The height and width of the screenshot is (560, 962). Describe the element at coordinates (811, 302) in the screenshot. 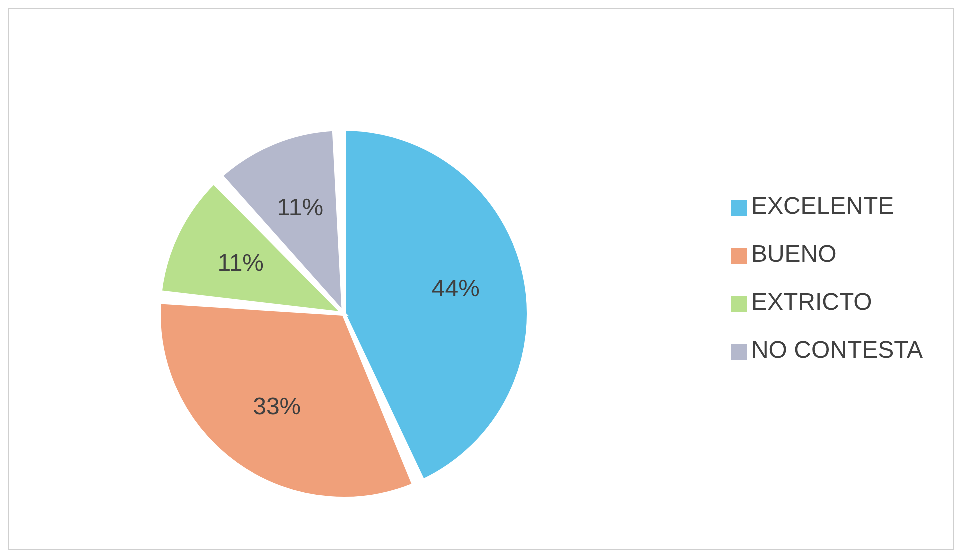

I see `legend-label: EXTRICTO` at that location.